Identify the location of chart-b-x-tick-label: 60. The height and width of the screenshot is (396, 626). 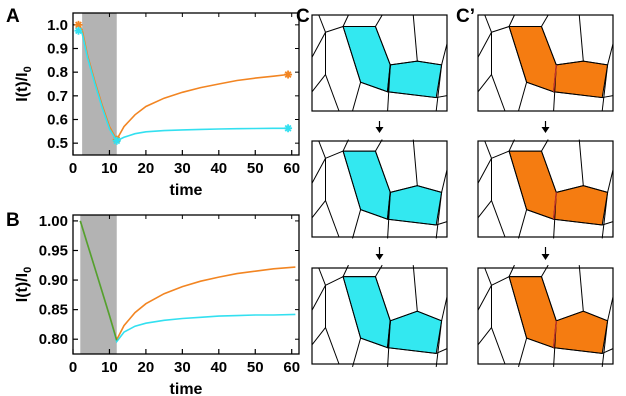
(291, 367).